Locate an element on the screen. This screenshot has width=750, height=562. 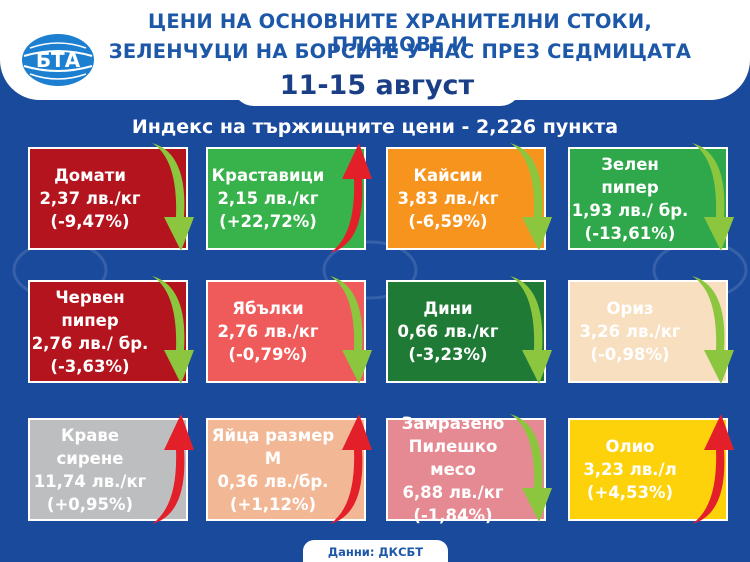
card-text: Краставици 2,15 лв./кг (+22,72%) is located at coordinates (268, 198).